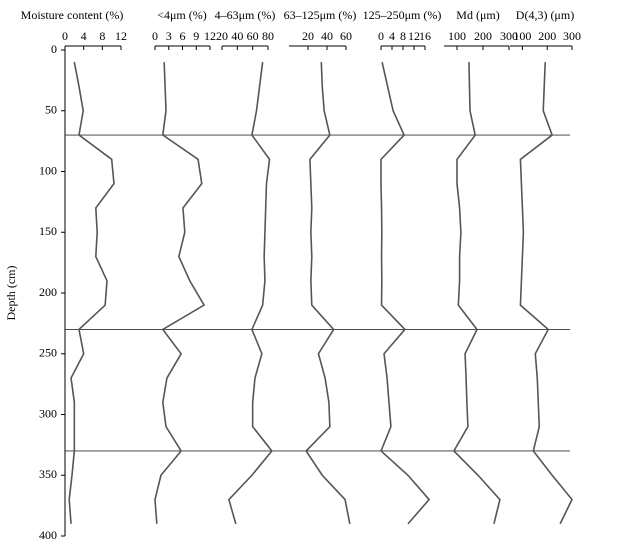 The image size is (625, 553). I want to click on panel-title: 125–250μm (%), so click(402, 15).